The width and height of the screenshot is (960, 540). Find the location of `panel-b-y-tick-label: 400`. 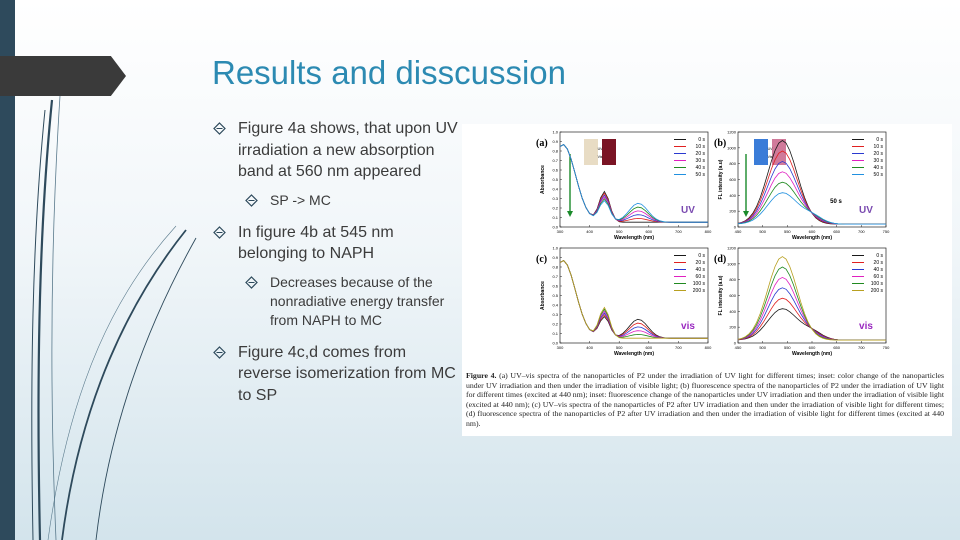

panel-b-y-tick-label: 400 is located at coordinates (732, 195).